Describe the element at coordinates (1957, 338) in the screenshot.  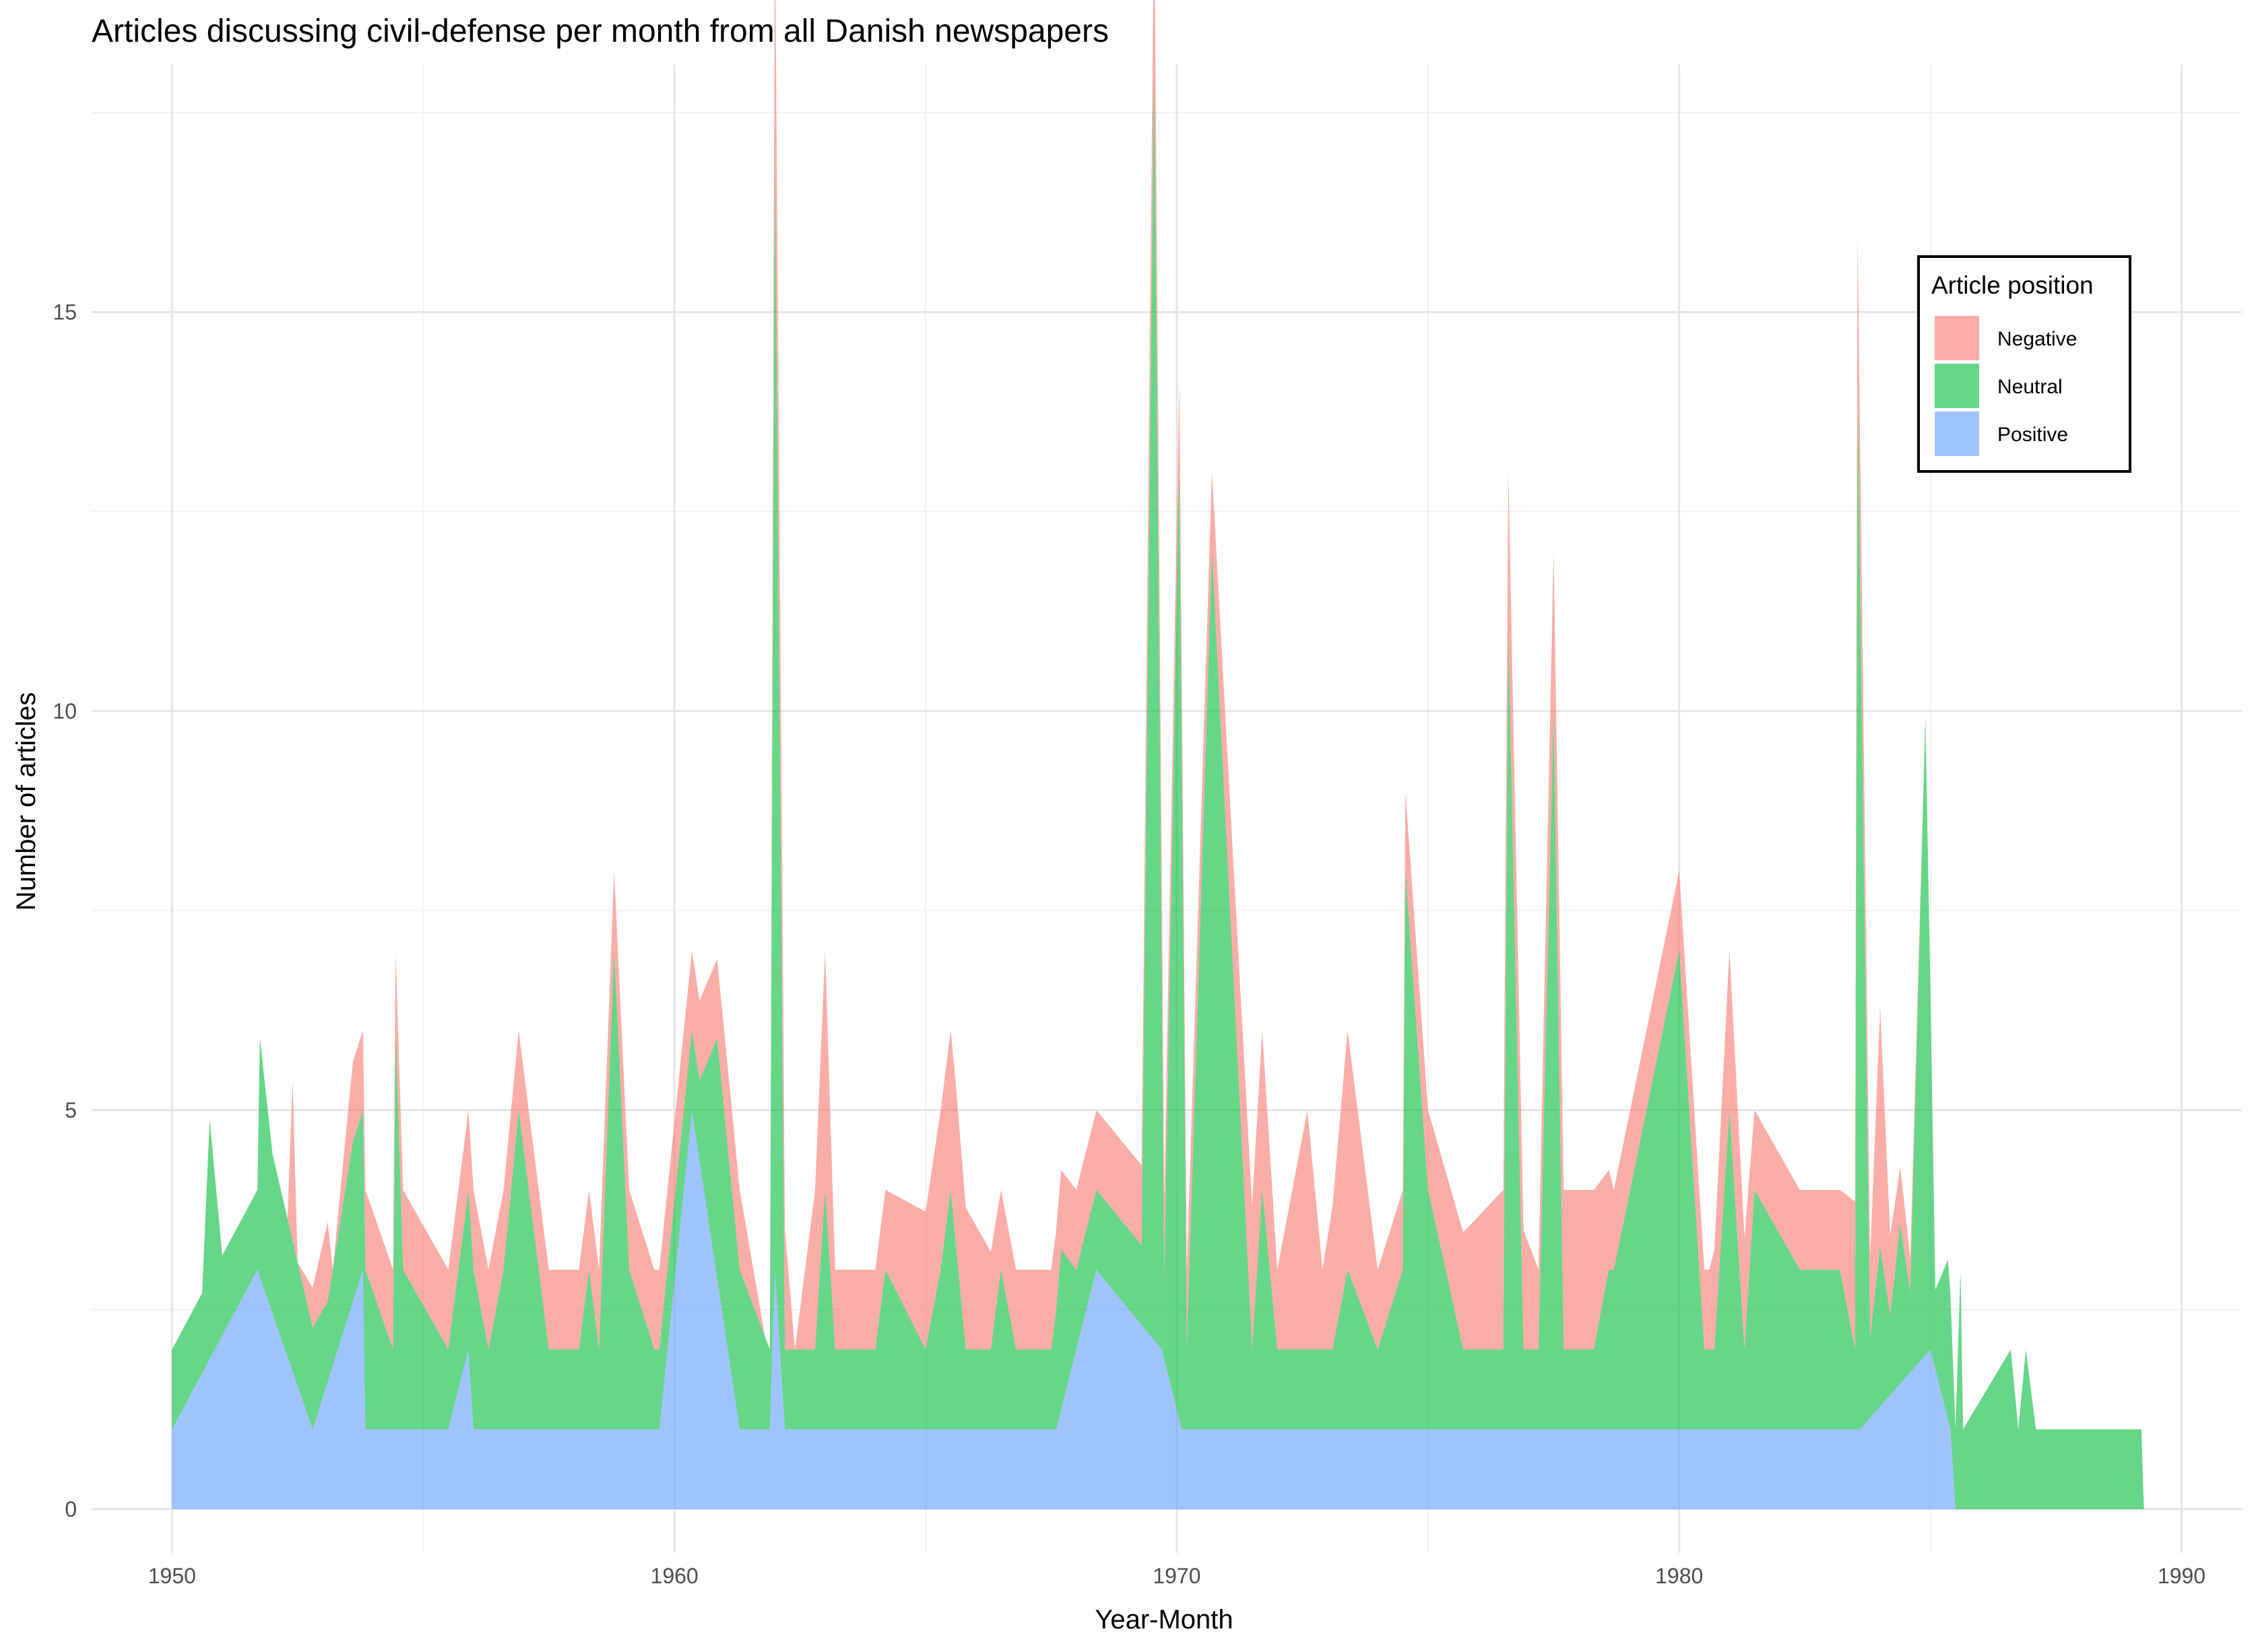
I see `legend-swatch-negative` at that location.